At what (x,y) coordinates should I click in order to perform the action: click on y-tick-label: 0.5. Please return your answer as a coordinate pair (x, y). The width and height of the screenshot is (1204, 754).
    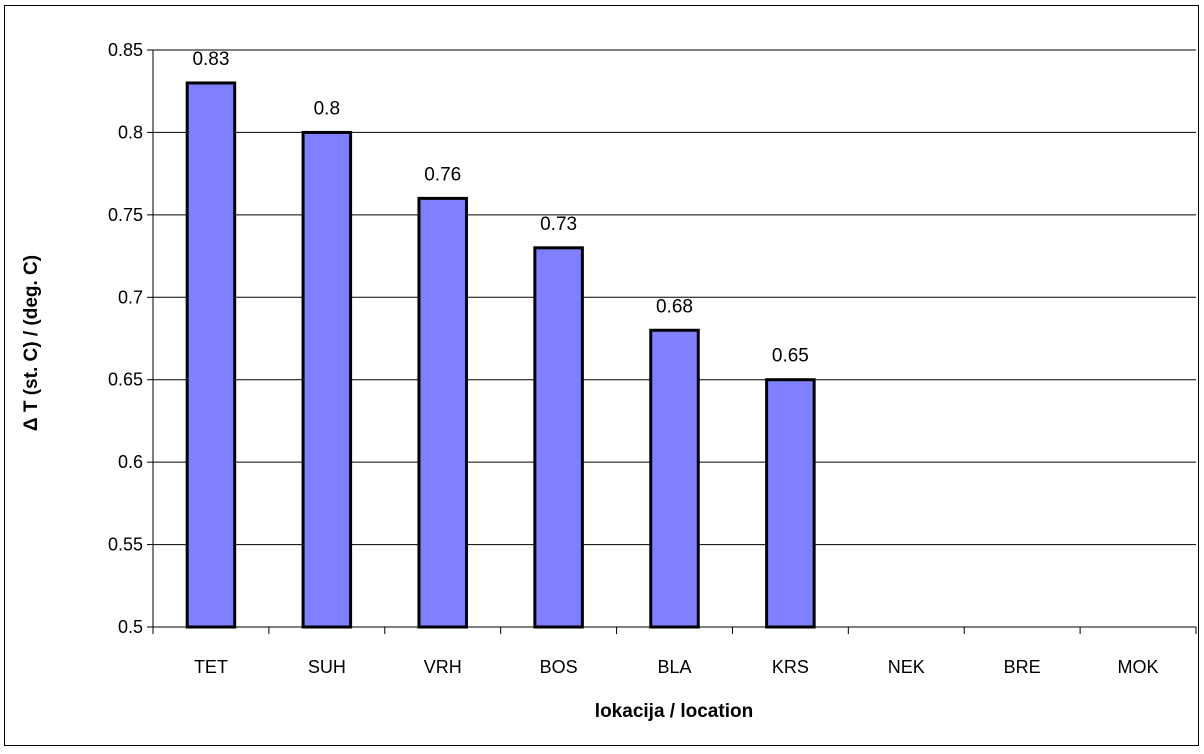
    Looking at the image, I should click on (130, 627).